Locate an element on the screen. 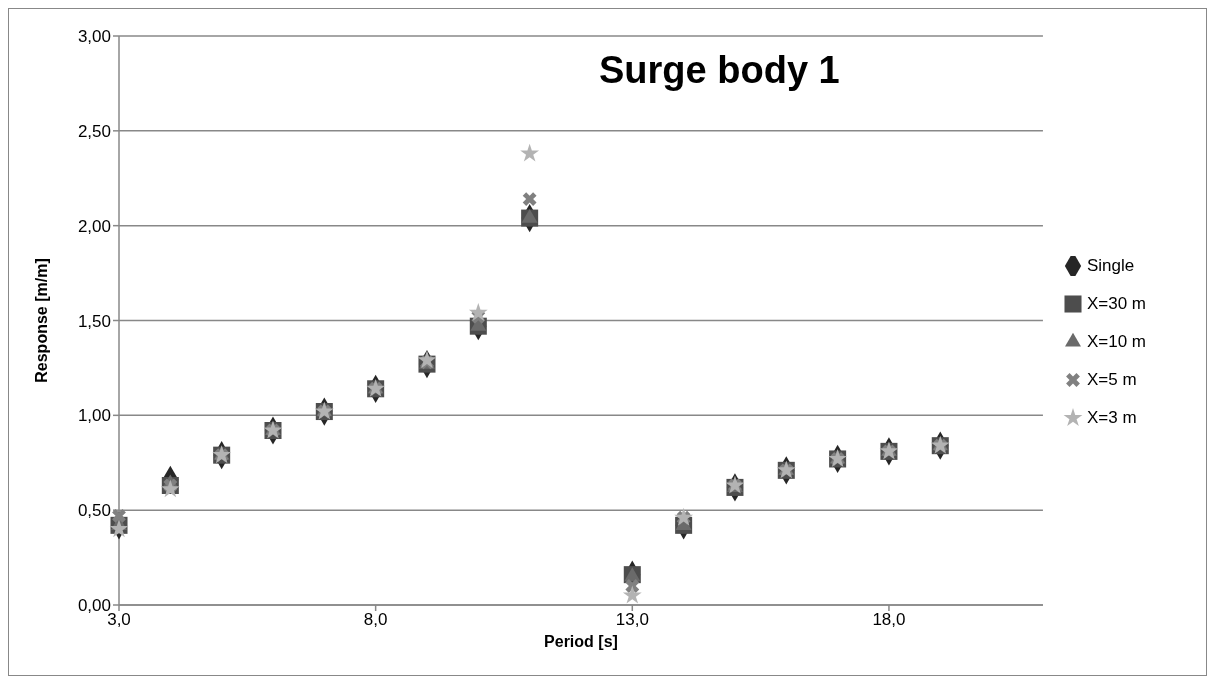 This screenshot has width=1215, height=684. x-tick-label: 18,0 is located at coordinates (889, 620).